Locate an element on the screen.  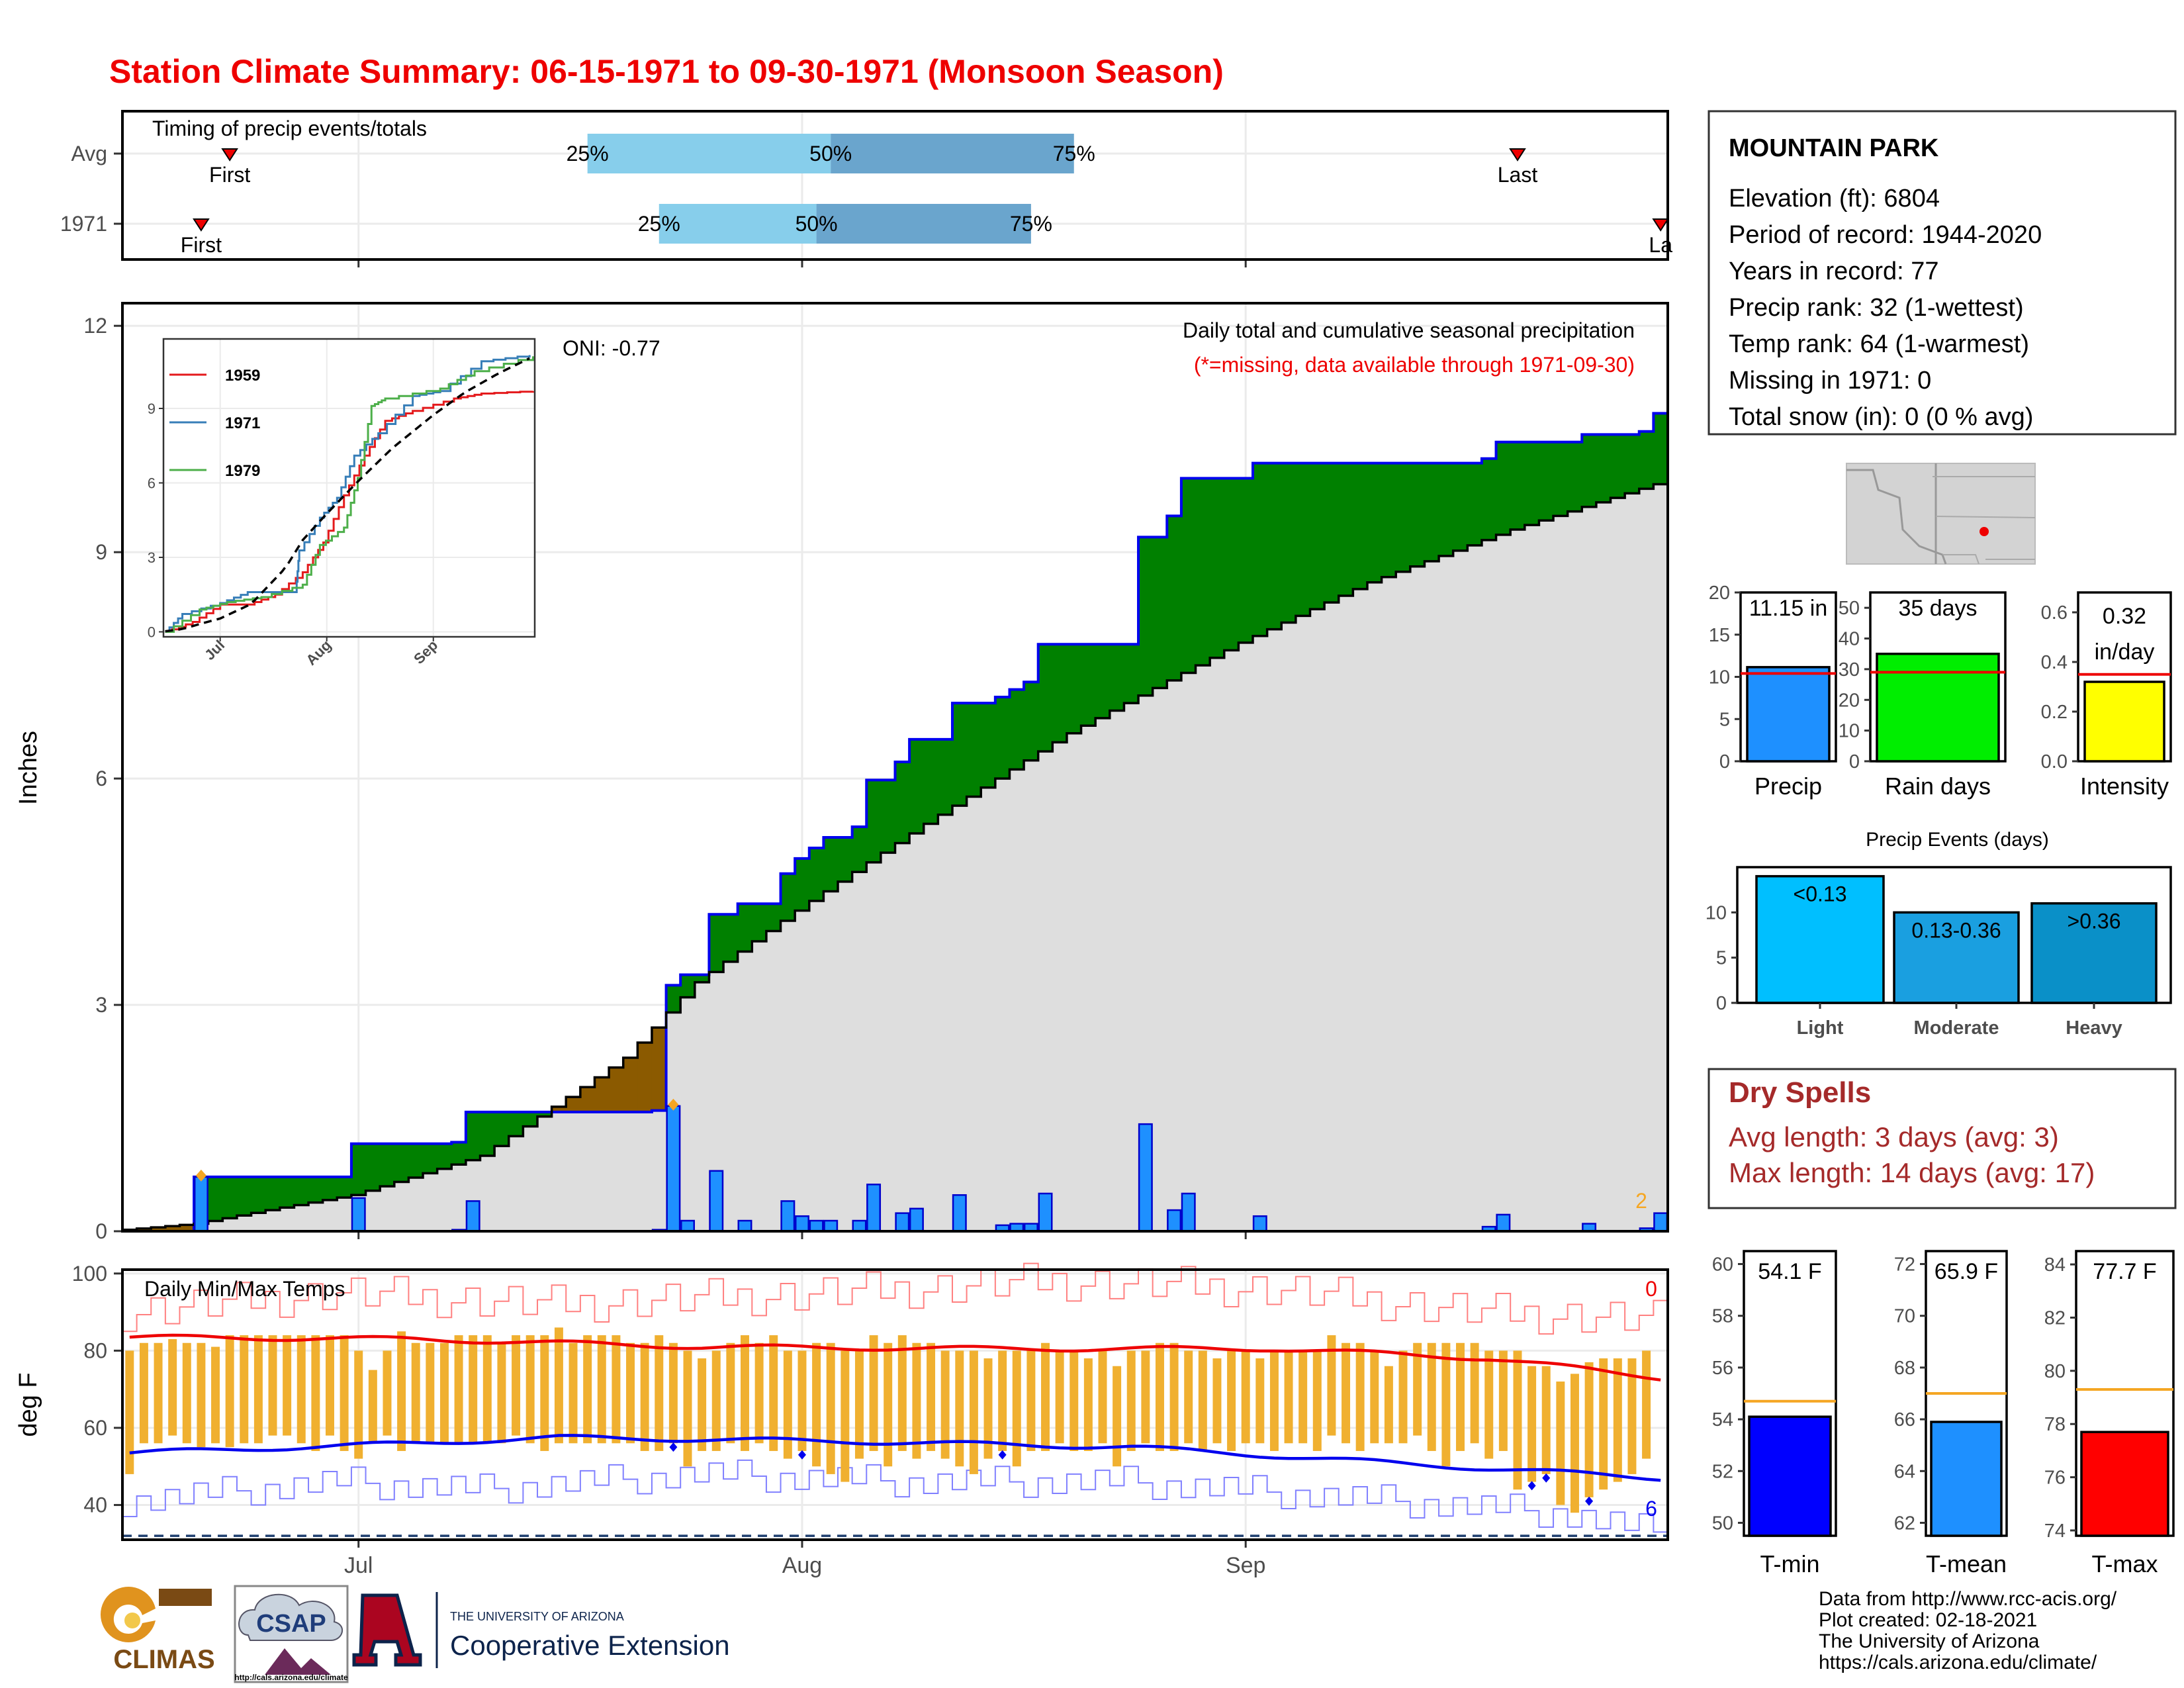
climas-logo-icon is located at coordinates (128, 1614).